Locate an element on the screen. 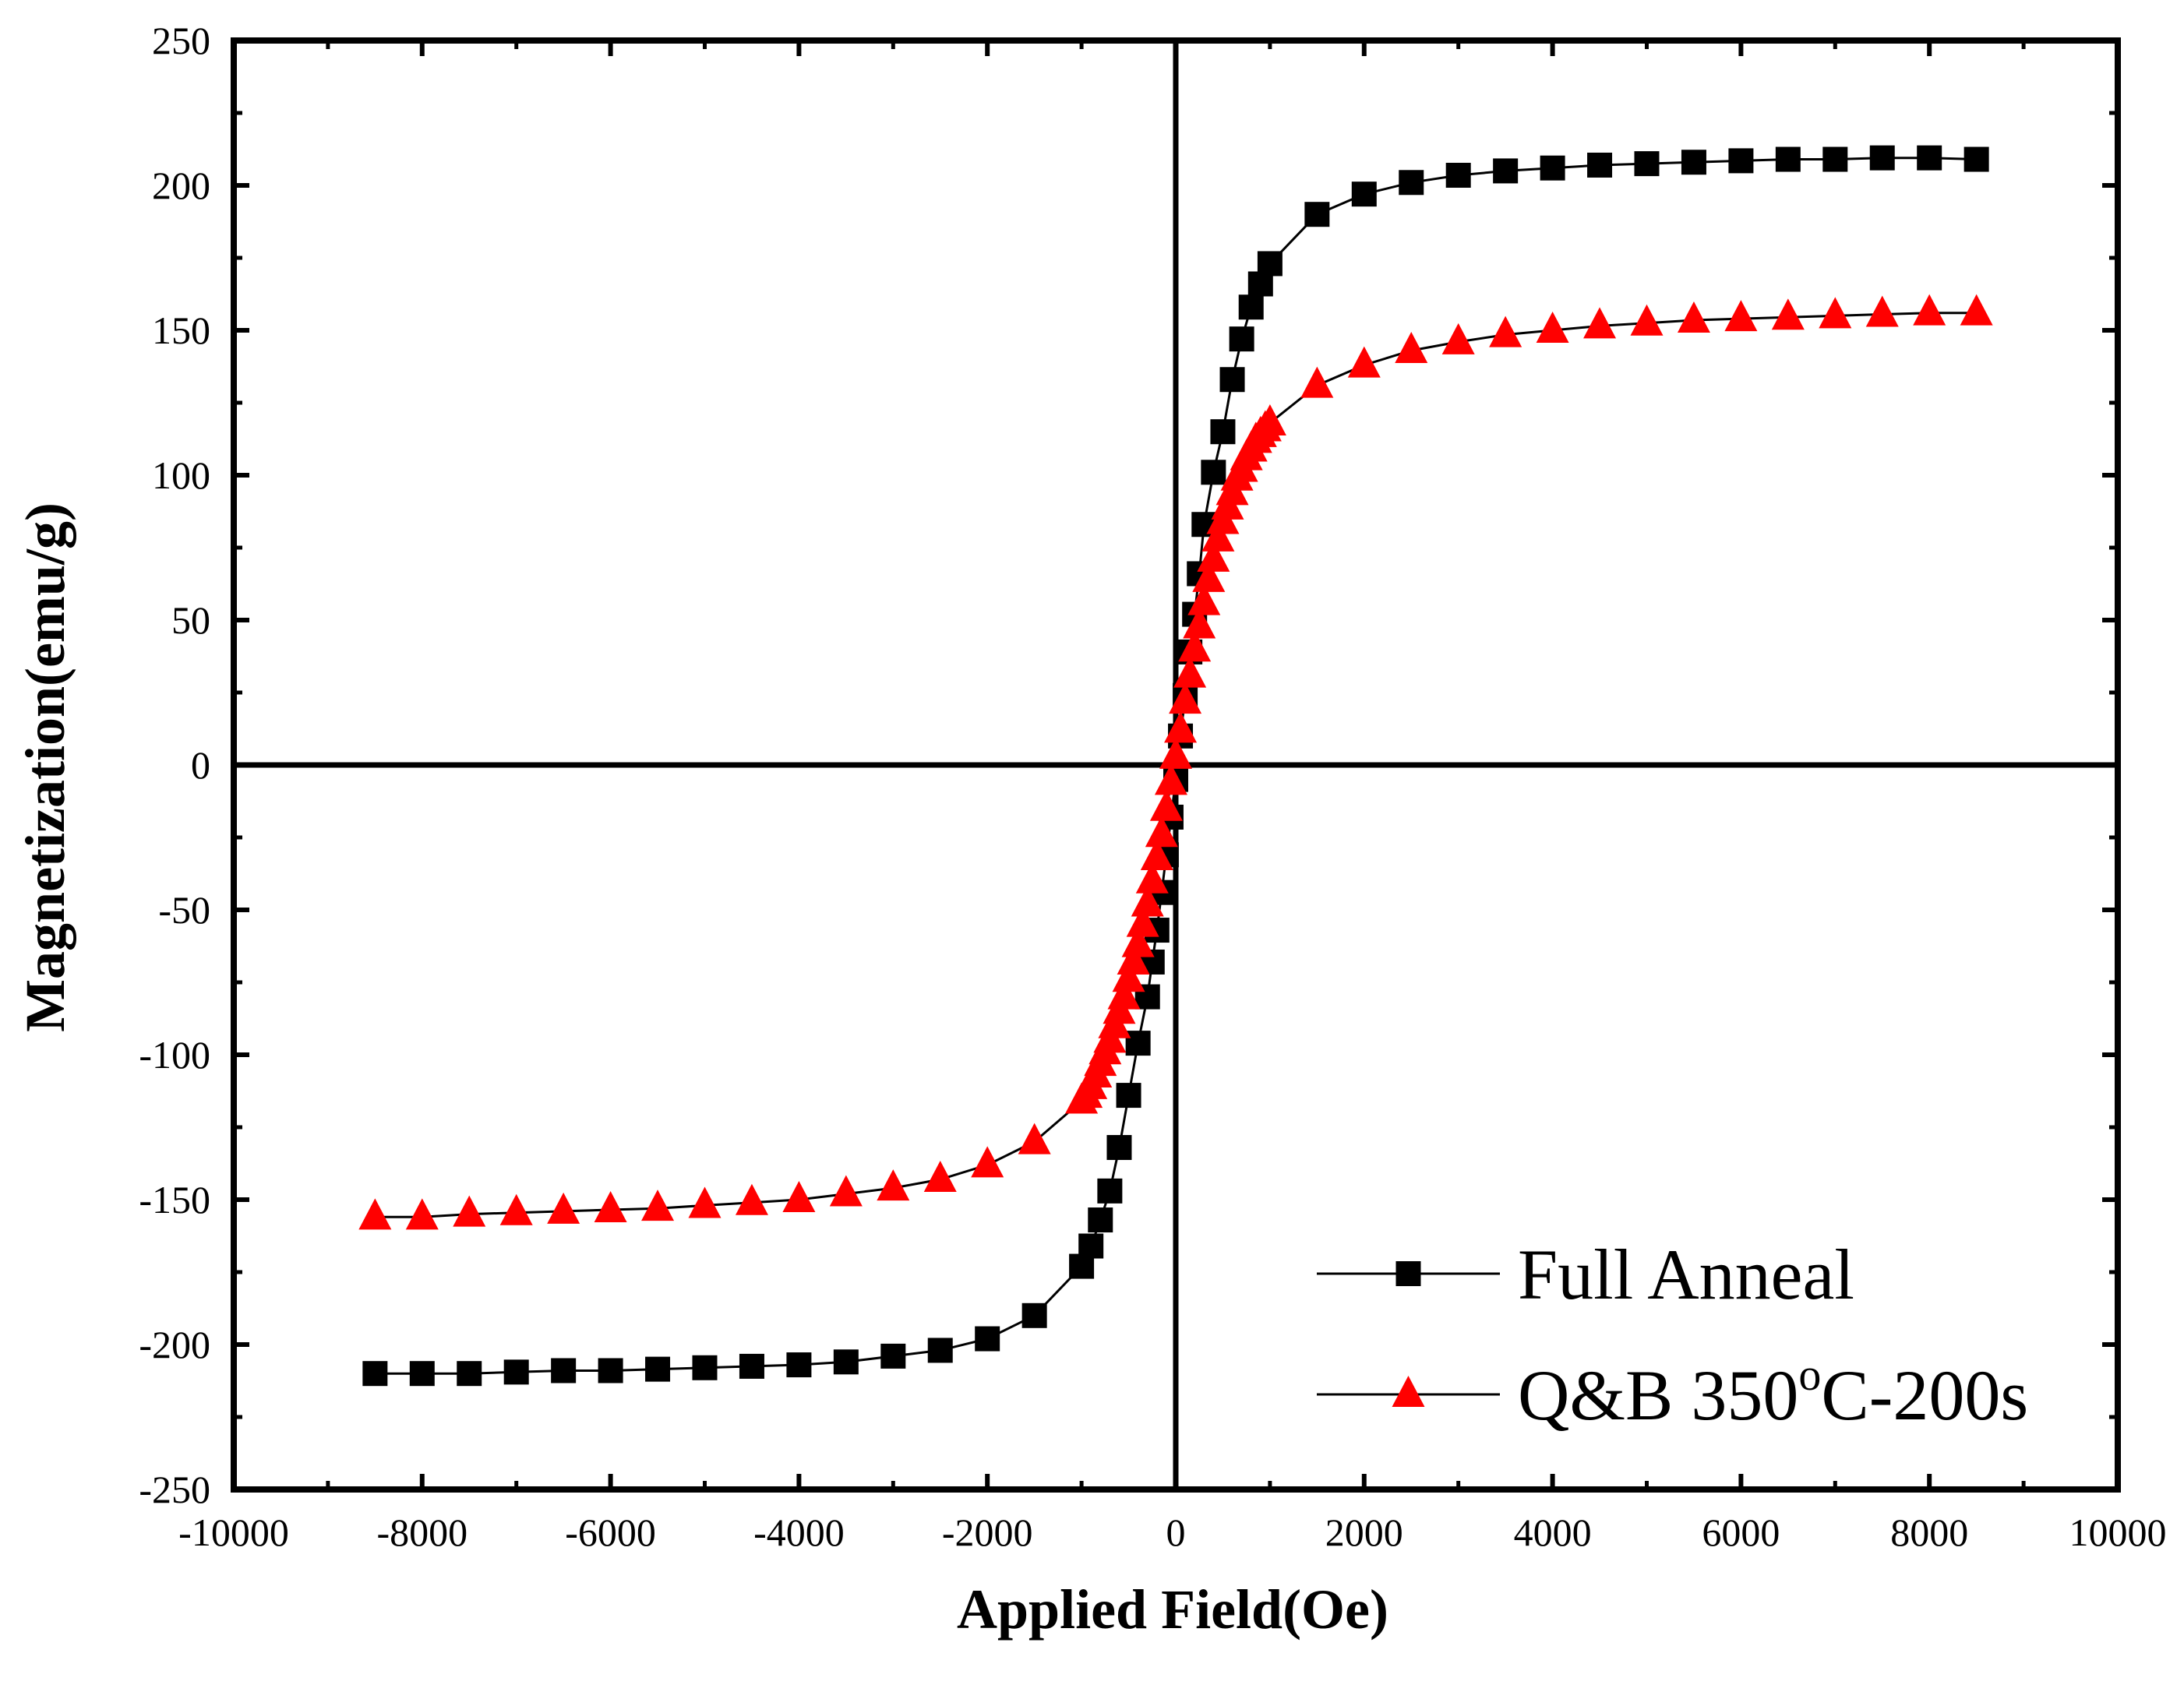 Image resolution: width=2184 pixels, height=1699 pixels. legend-label: Q&B 350oC-200s is located at coordinates (1773, 1392).